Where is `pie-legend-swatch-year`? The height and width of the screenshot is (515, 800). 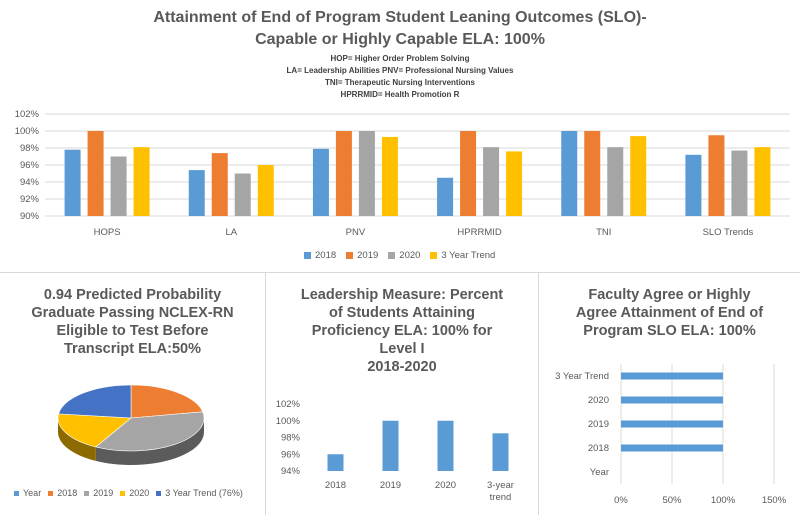 pie-legend-swatch-year is located at coordinates (16, 493).